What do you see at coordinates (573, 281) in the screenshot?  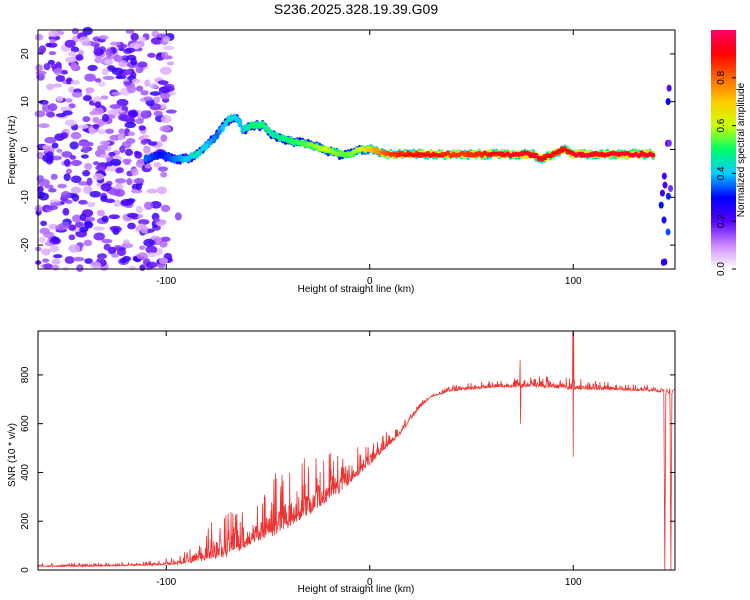 I see `x-tick-label: 100` at bounding box center [573, 281].